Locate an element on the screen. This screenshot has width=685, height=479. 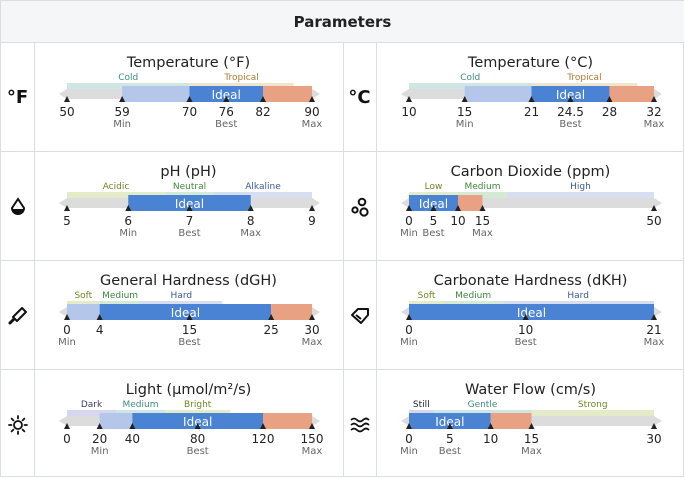
water-drop-icon is located at coordinates (17, 206).